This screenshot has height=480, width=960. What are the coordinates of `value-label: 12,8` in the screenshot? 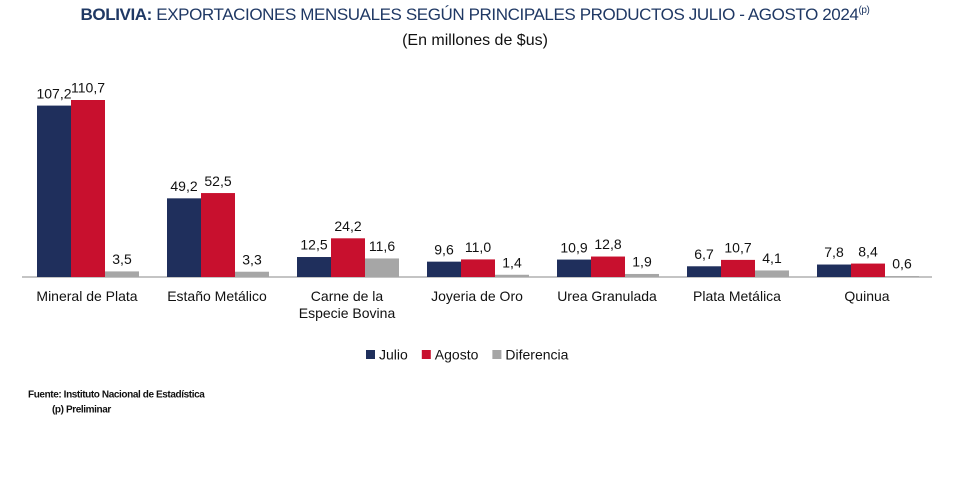 It's located at (607, 244).